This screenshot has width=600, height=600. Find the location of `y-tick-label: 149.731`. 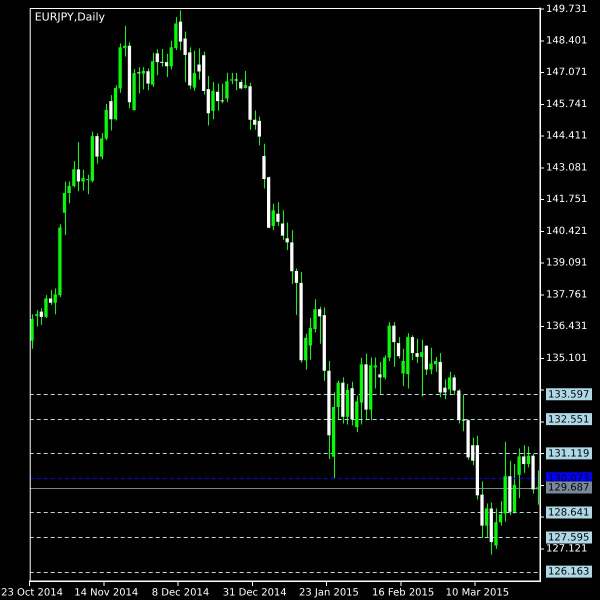

y-tick-label: 149.731 is located at coordinates (567, 9).